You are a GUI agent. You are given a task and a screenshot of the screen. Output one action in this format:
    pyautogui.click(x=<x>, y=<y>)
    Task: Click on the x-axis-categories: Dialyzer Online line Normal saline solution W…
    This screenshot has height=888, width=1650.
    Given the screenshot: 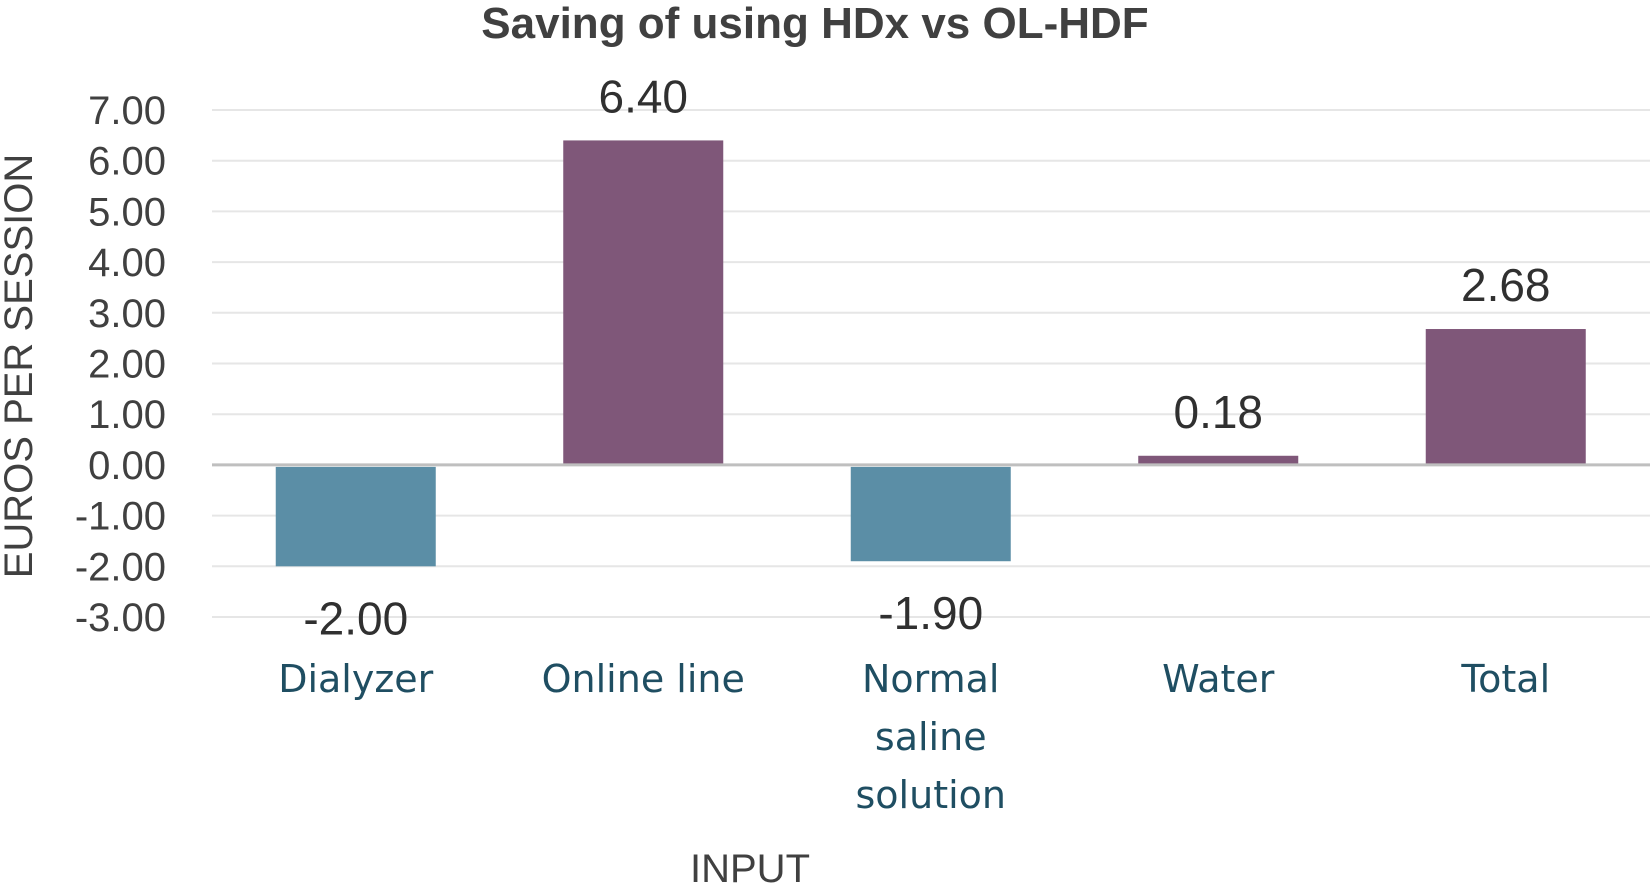 What is the action you would take?
    pyautogui.click(x=914, y=737)
    